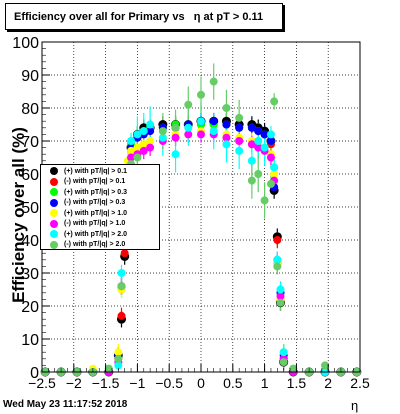 The image size is (400, 414). I want to click on legend-entry: (-) with pT/|q| > 0.1, so click(100, 182).